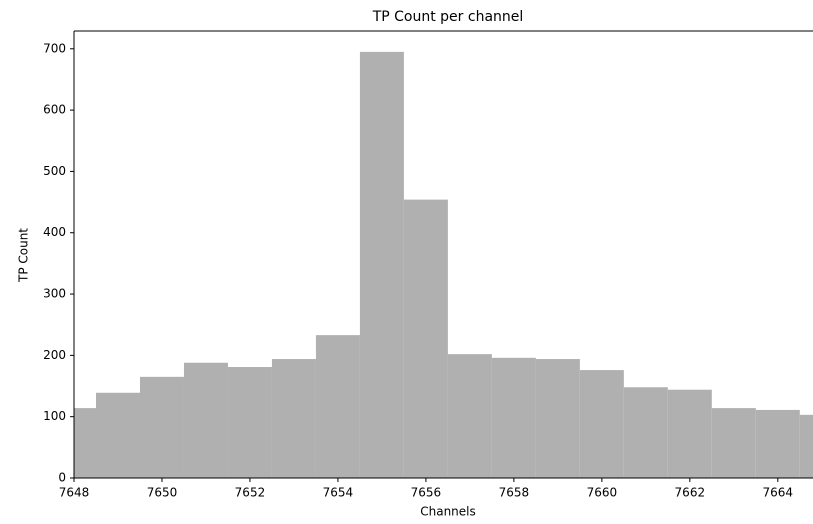 The height and width of the screenshot is (524, 813). What do you see at coordinates (54, 294) in the screenshot?
I see `y-tick-label: 300` at bounding box center [54, 294].